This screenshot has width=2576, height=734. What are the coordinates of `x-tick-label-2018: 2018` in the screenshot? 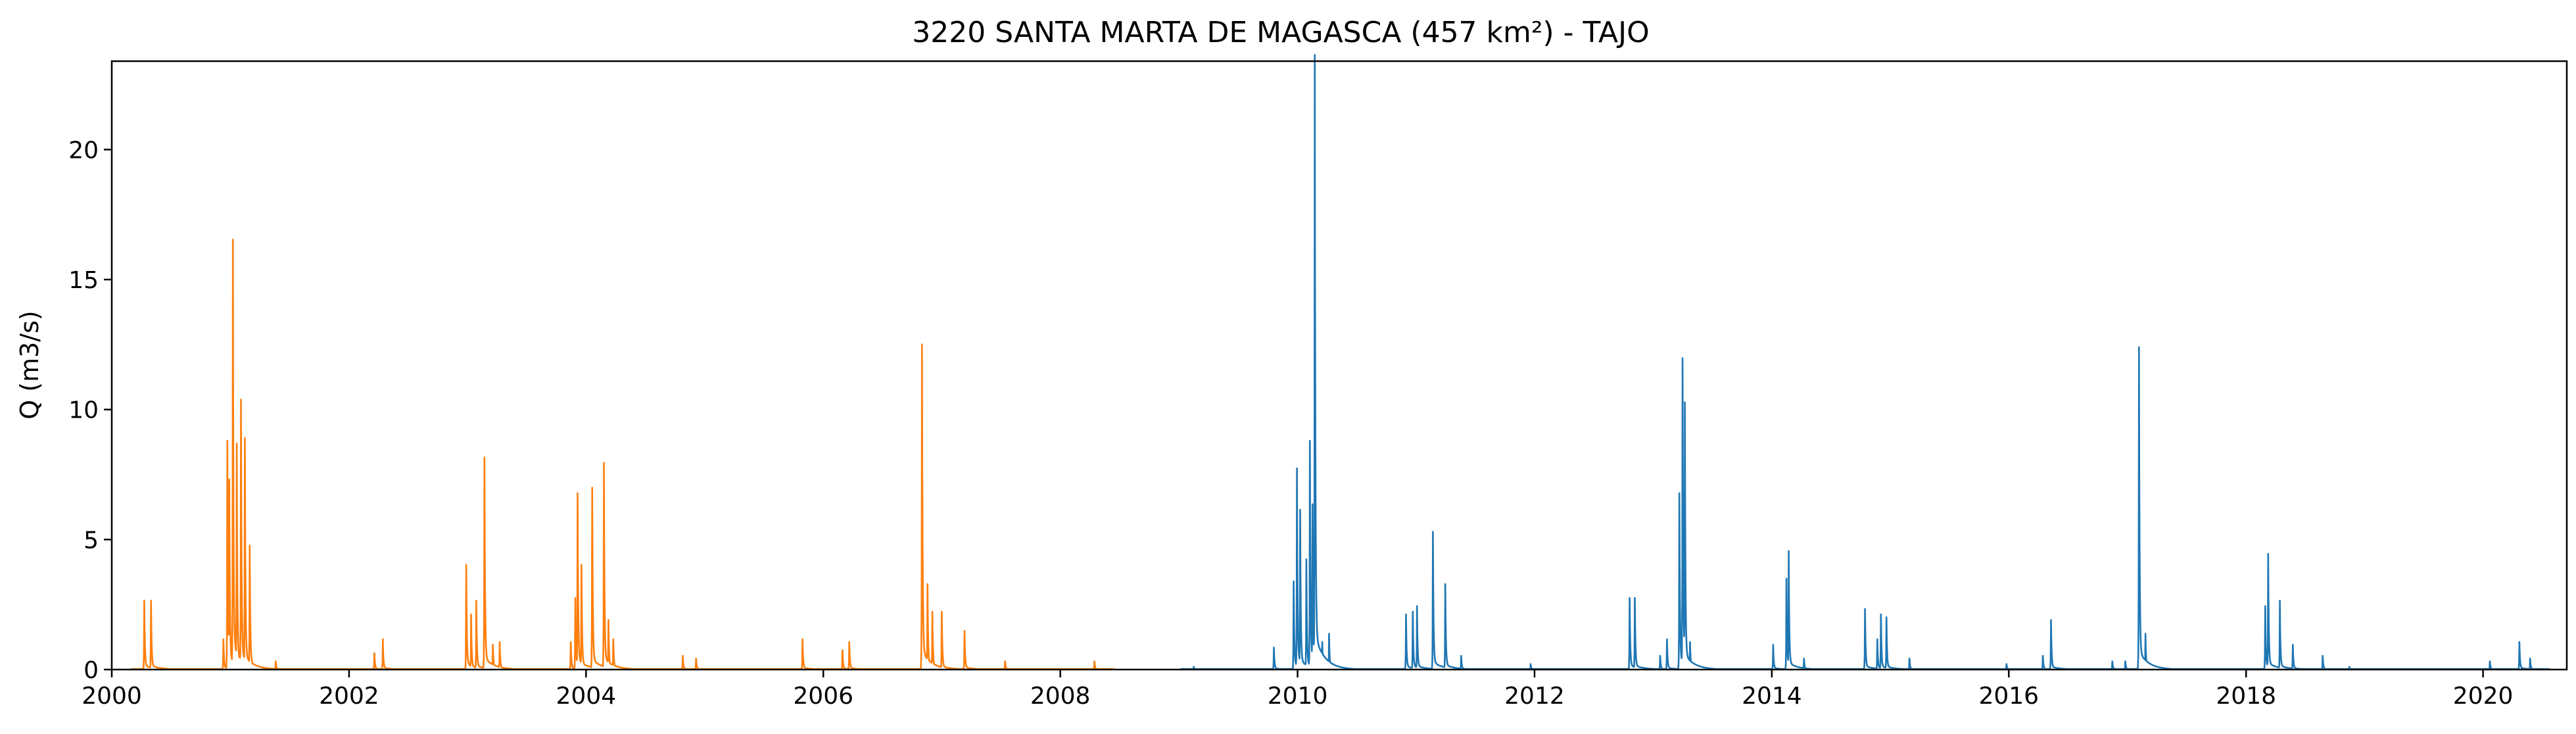 It's located at (2246, 697).